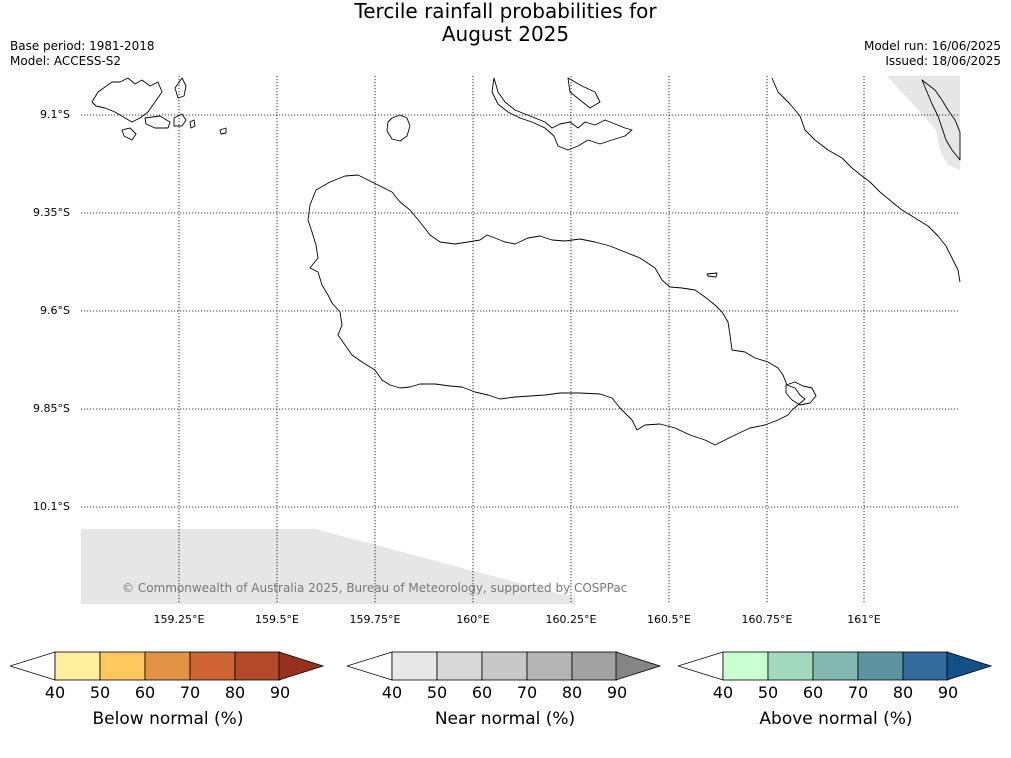 The width and height of the screenshot is (1011, 758). Describe the element at coordinates (505, 34) in the screenshot. I see `title-line-2: August 2025` at that location.